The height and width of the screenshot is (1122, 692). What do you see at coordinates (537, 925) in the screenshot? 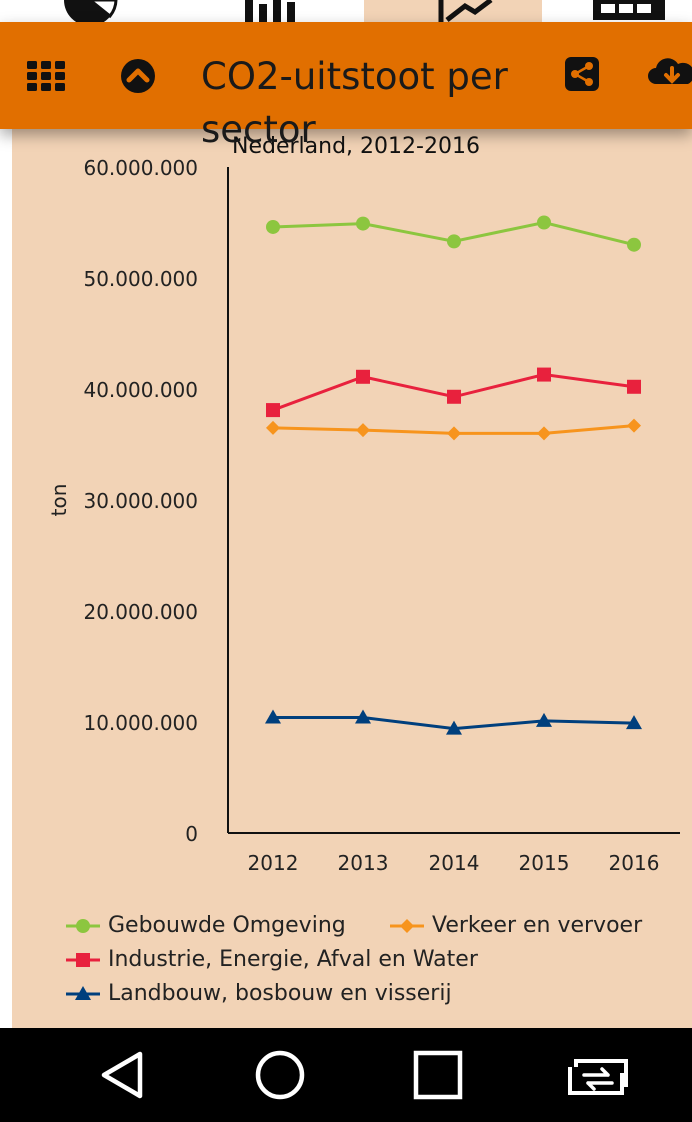
I see `legend-label: Verkeer en vervoer` at bounding box center [537, 925].